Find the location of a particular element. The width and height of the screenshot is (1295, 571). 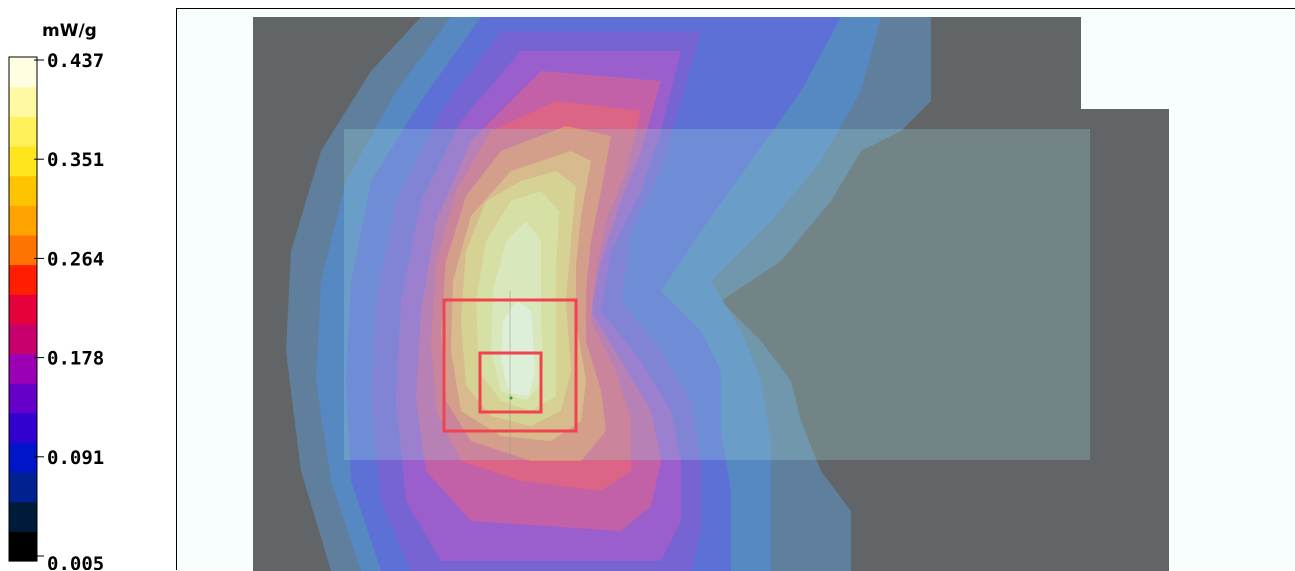

colorbar-unit-label: mW/g is located at coordinates (69, 31).